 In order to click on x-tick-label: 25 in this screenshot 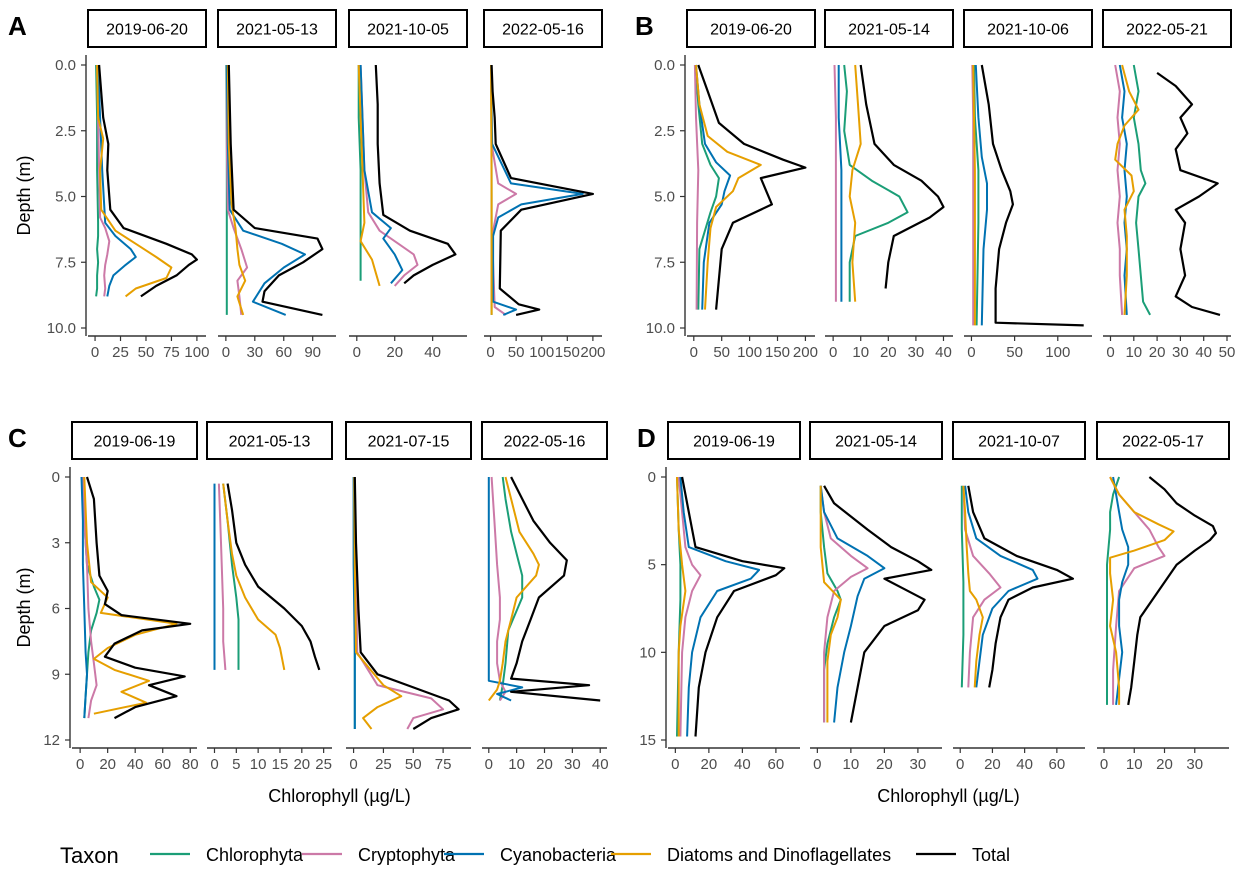, I will do `click(323, 764)`.